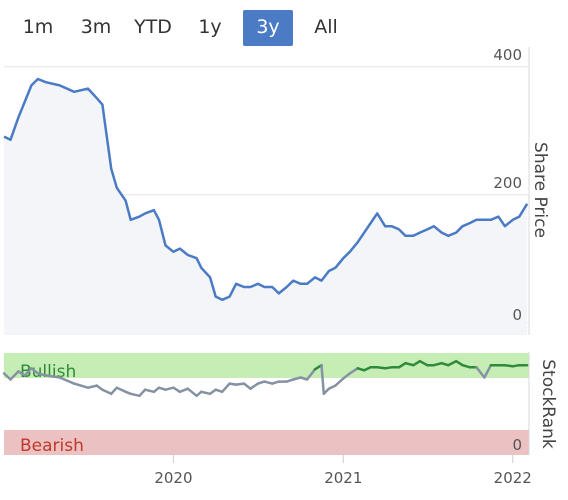 The height and width of the screenshot is (500, 568). What do you see at coordinates (540, 190) in the screenshot?
I see `share-price-axis-title: Share Price` at bounding box center [540, 190].